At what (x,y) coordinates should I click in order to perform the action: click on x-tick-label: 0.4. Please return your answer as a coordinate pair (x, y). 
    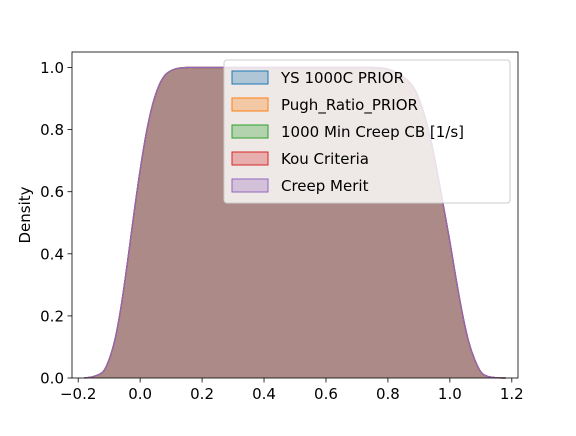
    Looking at the image, I should click on (264, 394).